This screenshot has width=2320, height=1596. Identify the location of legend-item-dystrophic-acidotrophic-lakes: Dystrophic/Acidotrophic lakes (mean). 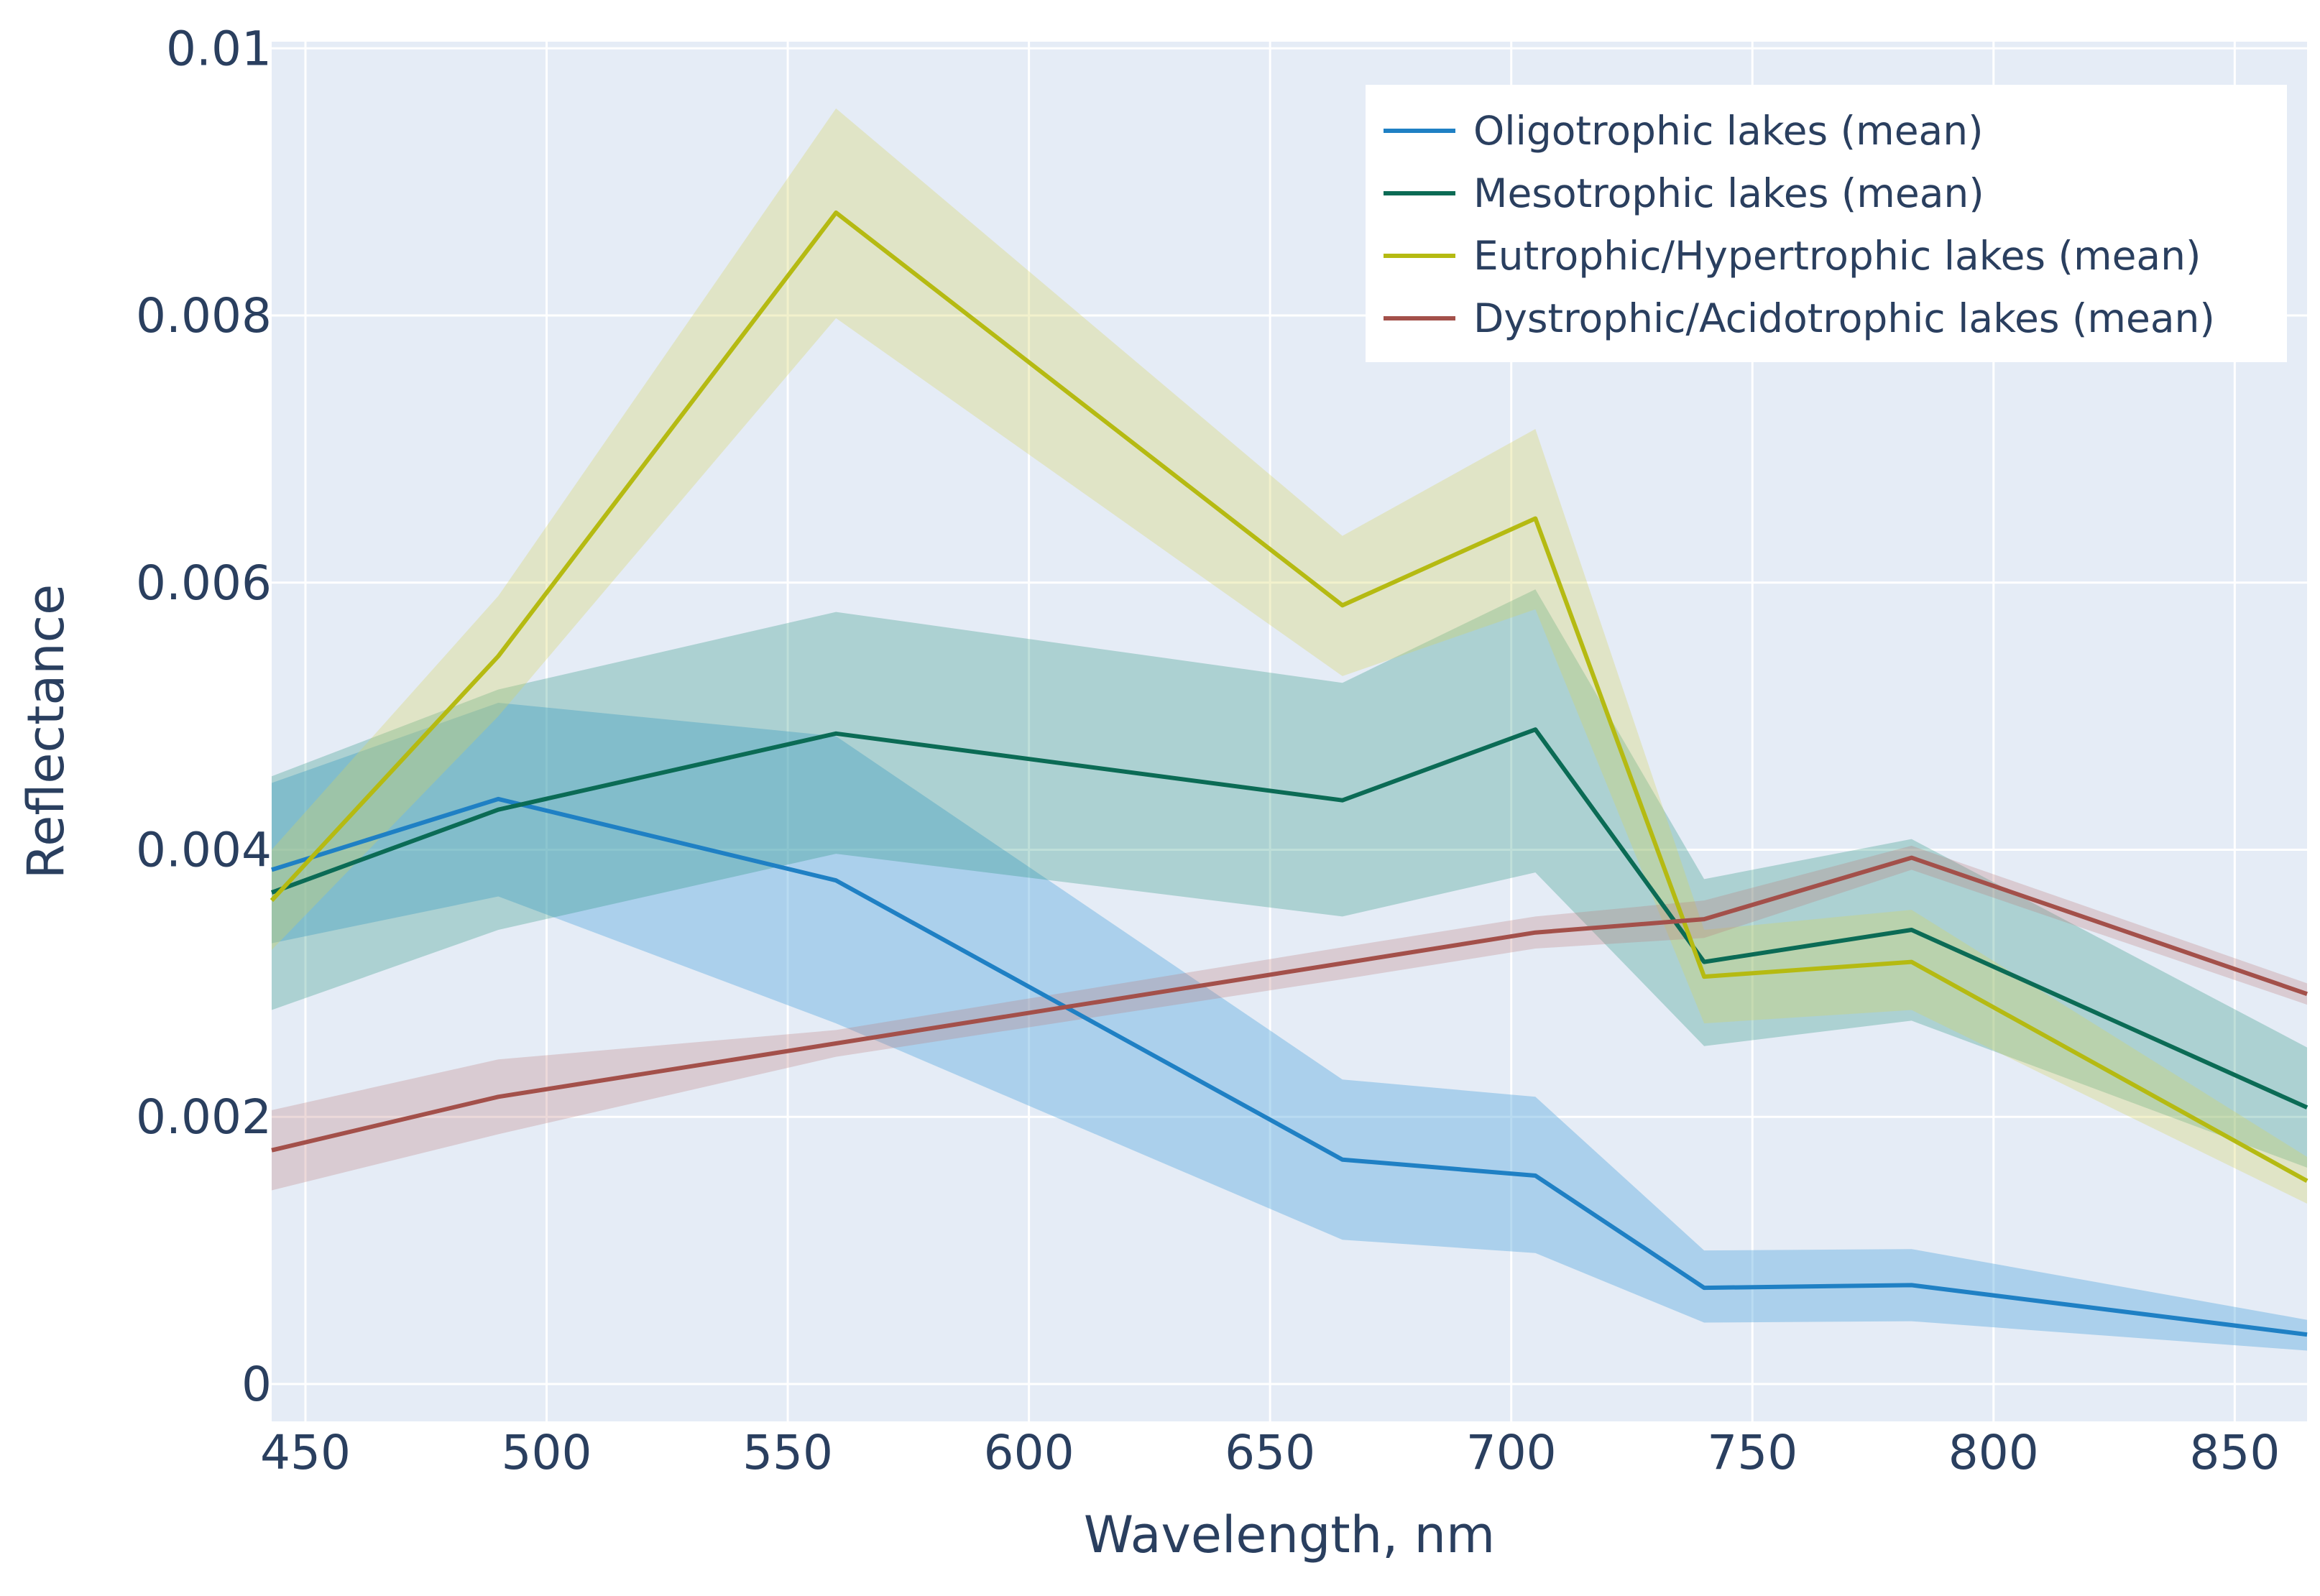
(1799, 318).